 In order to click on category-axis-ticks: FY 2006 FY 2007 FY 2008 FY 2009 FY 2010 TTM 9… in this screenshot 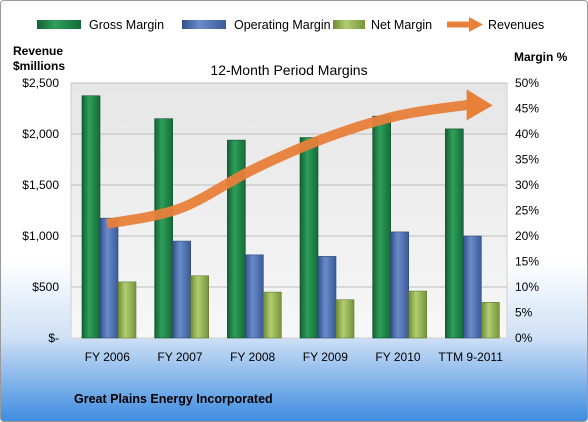, I will do `click(294, 357)`.